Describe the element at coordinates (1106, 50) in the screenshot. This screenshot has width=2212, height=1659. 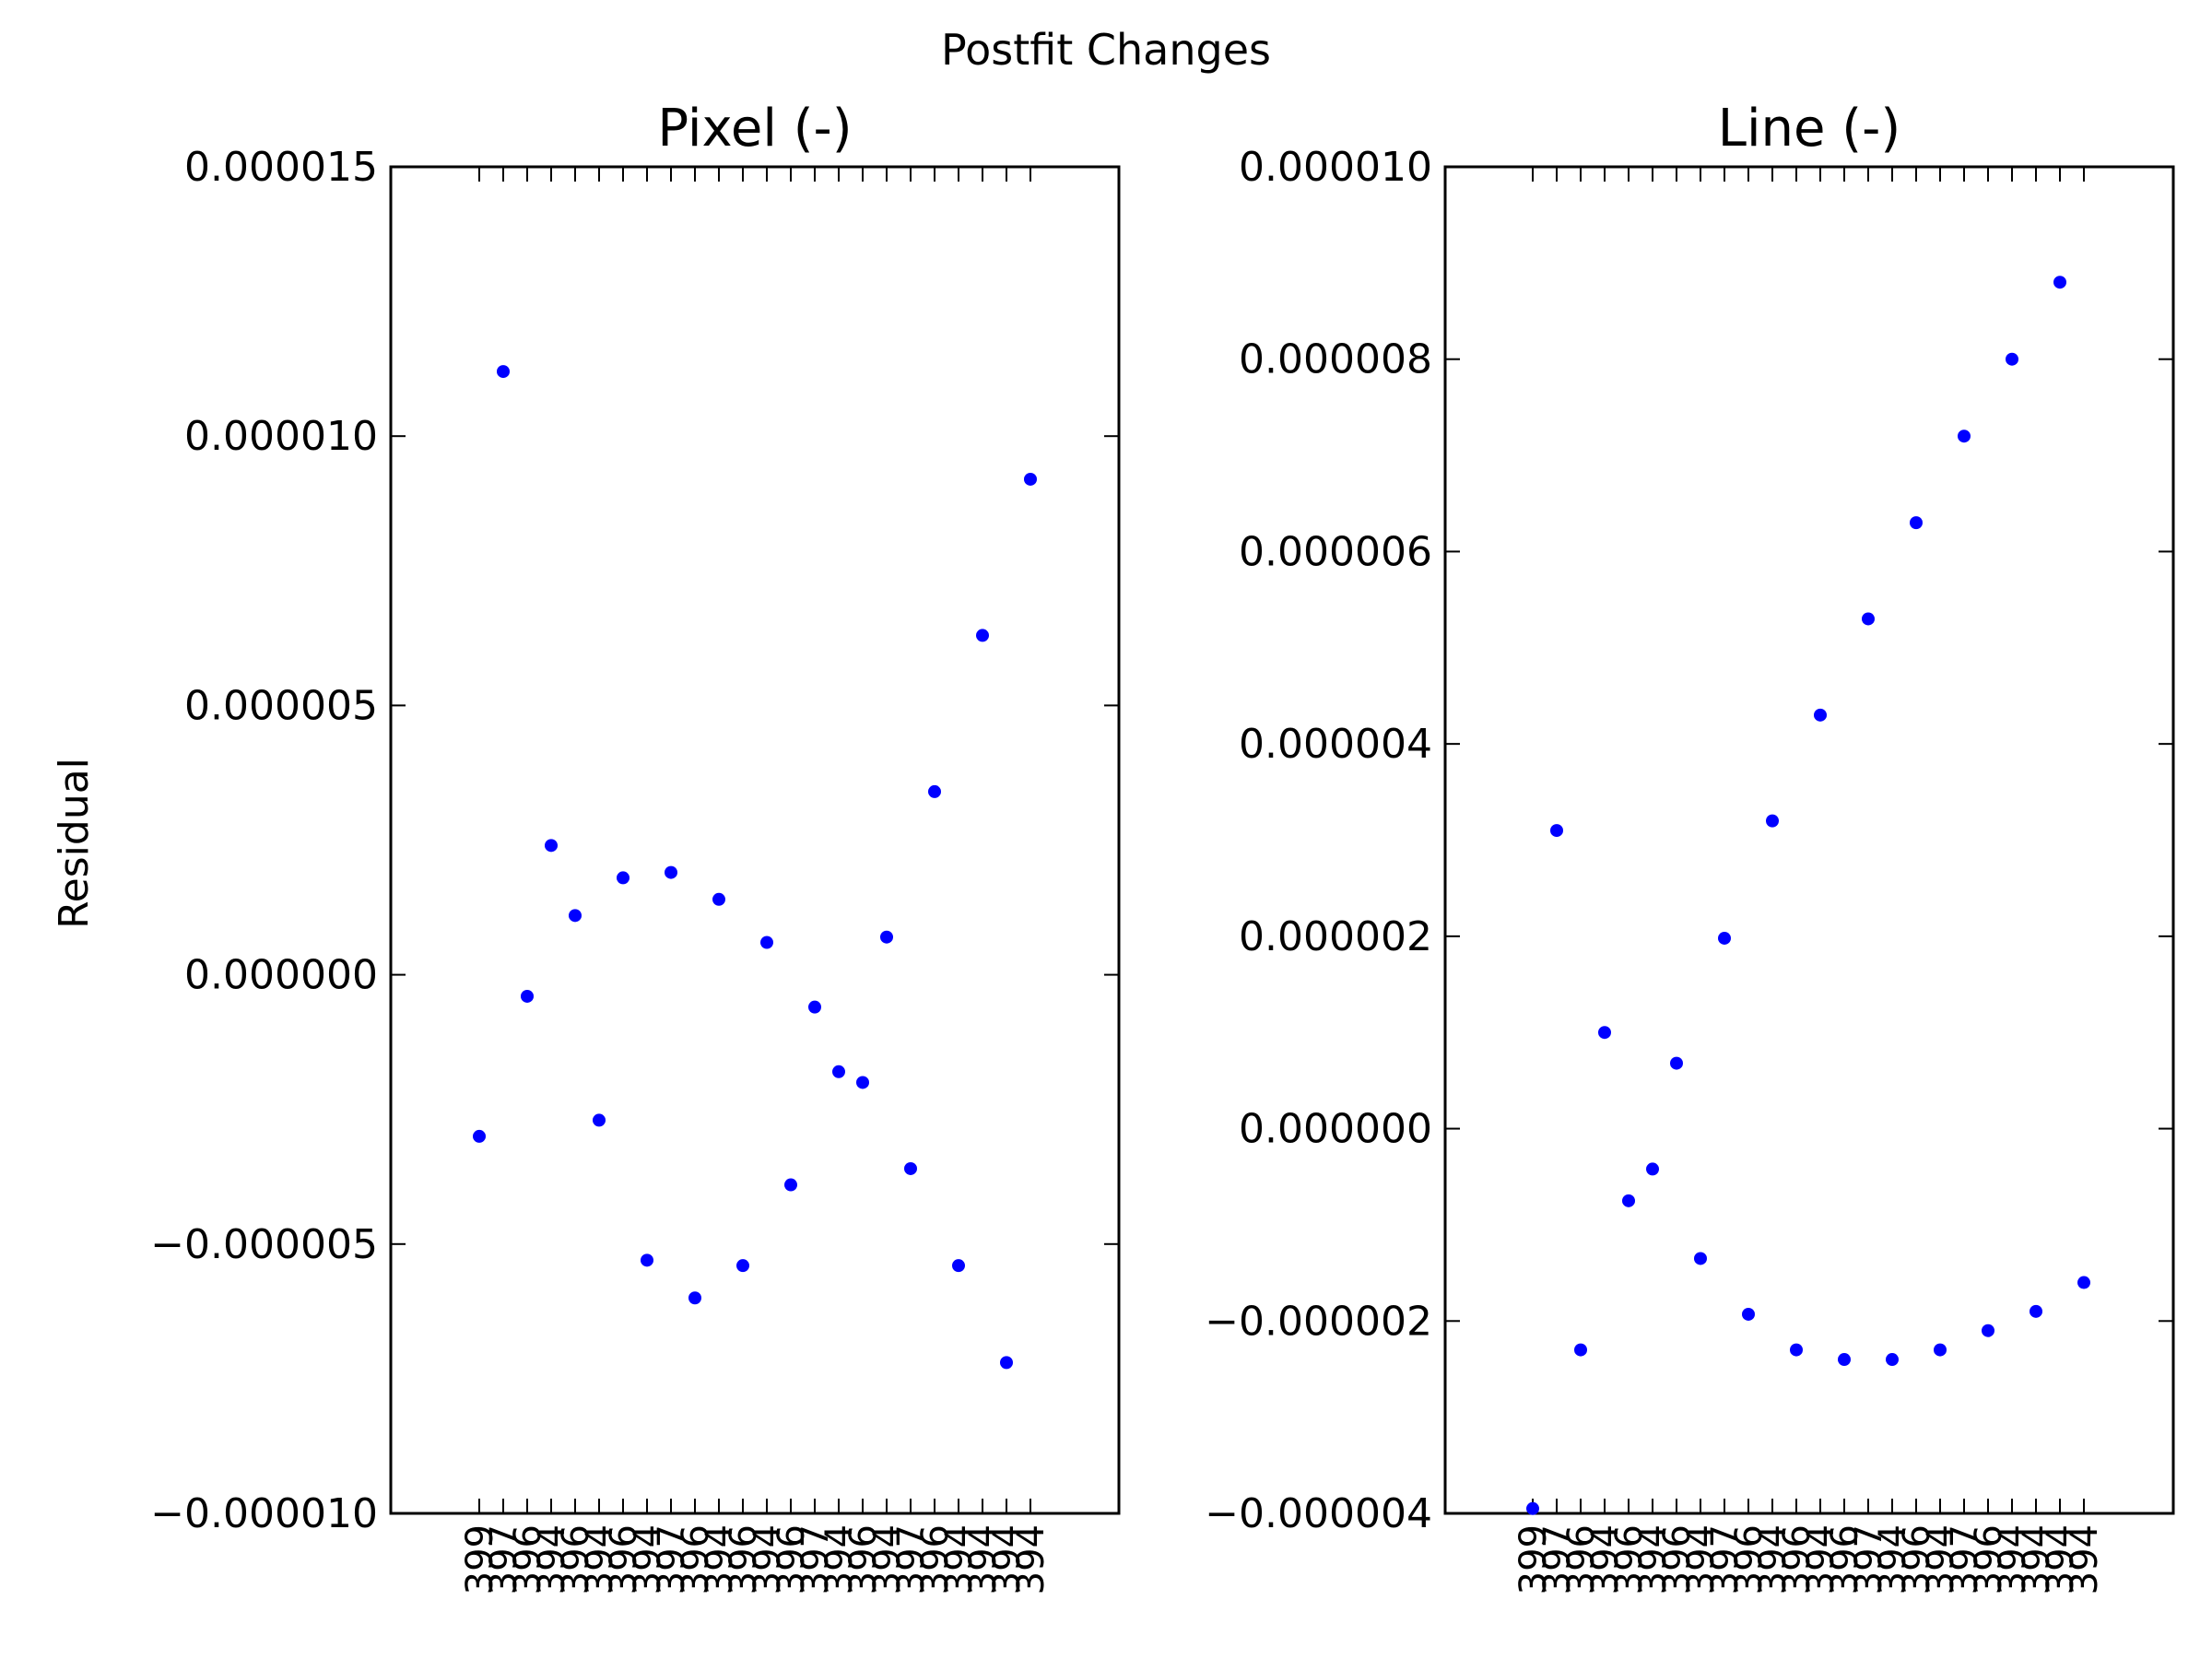
I see `figure-suptitle: Postfit Changes` at that location.